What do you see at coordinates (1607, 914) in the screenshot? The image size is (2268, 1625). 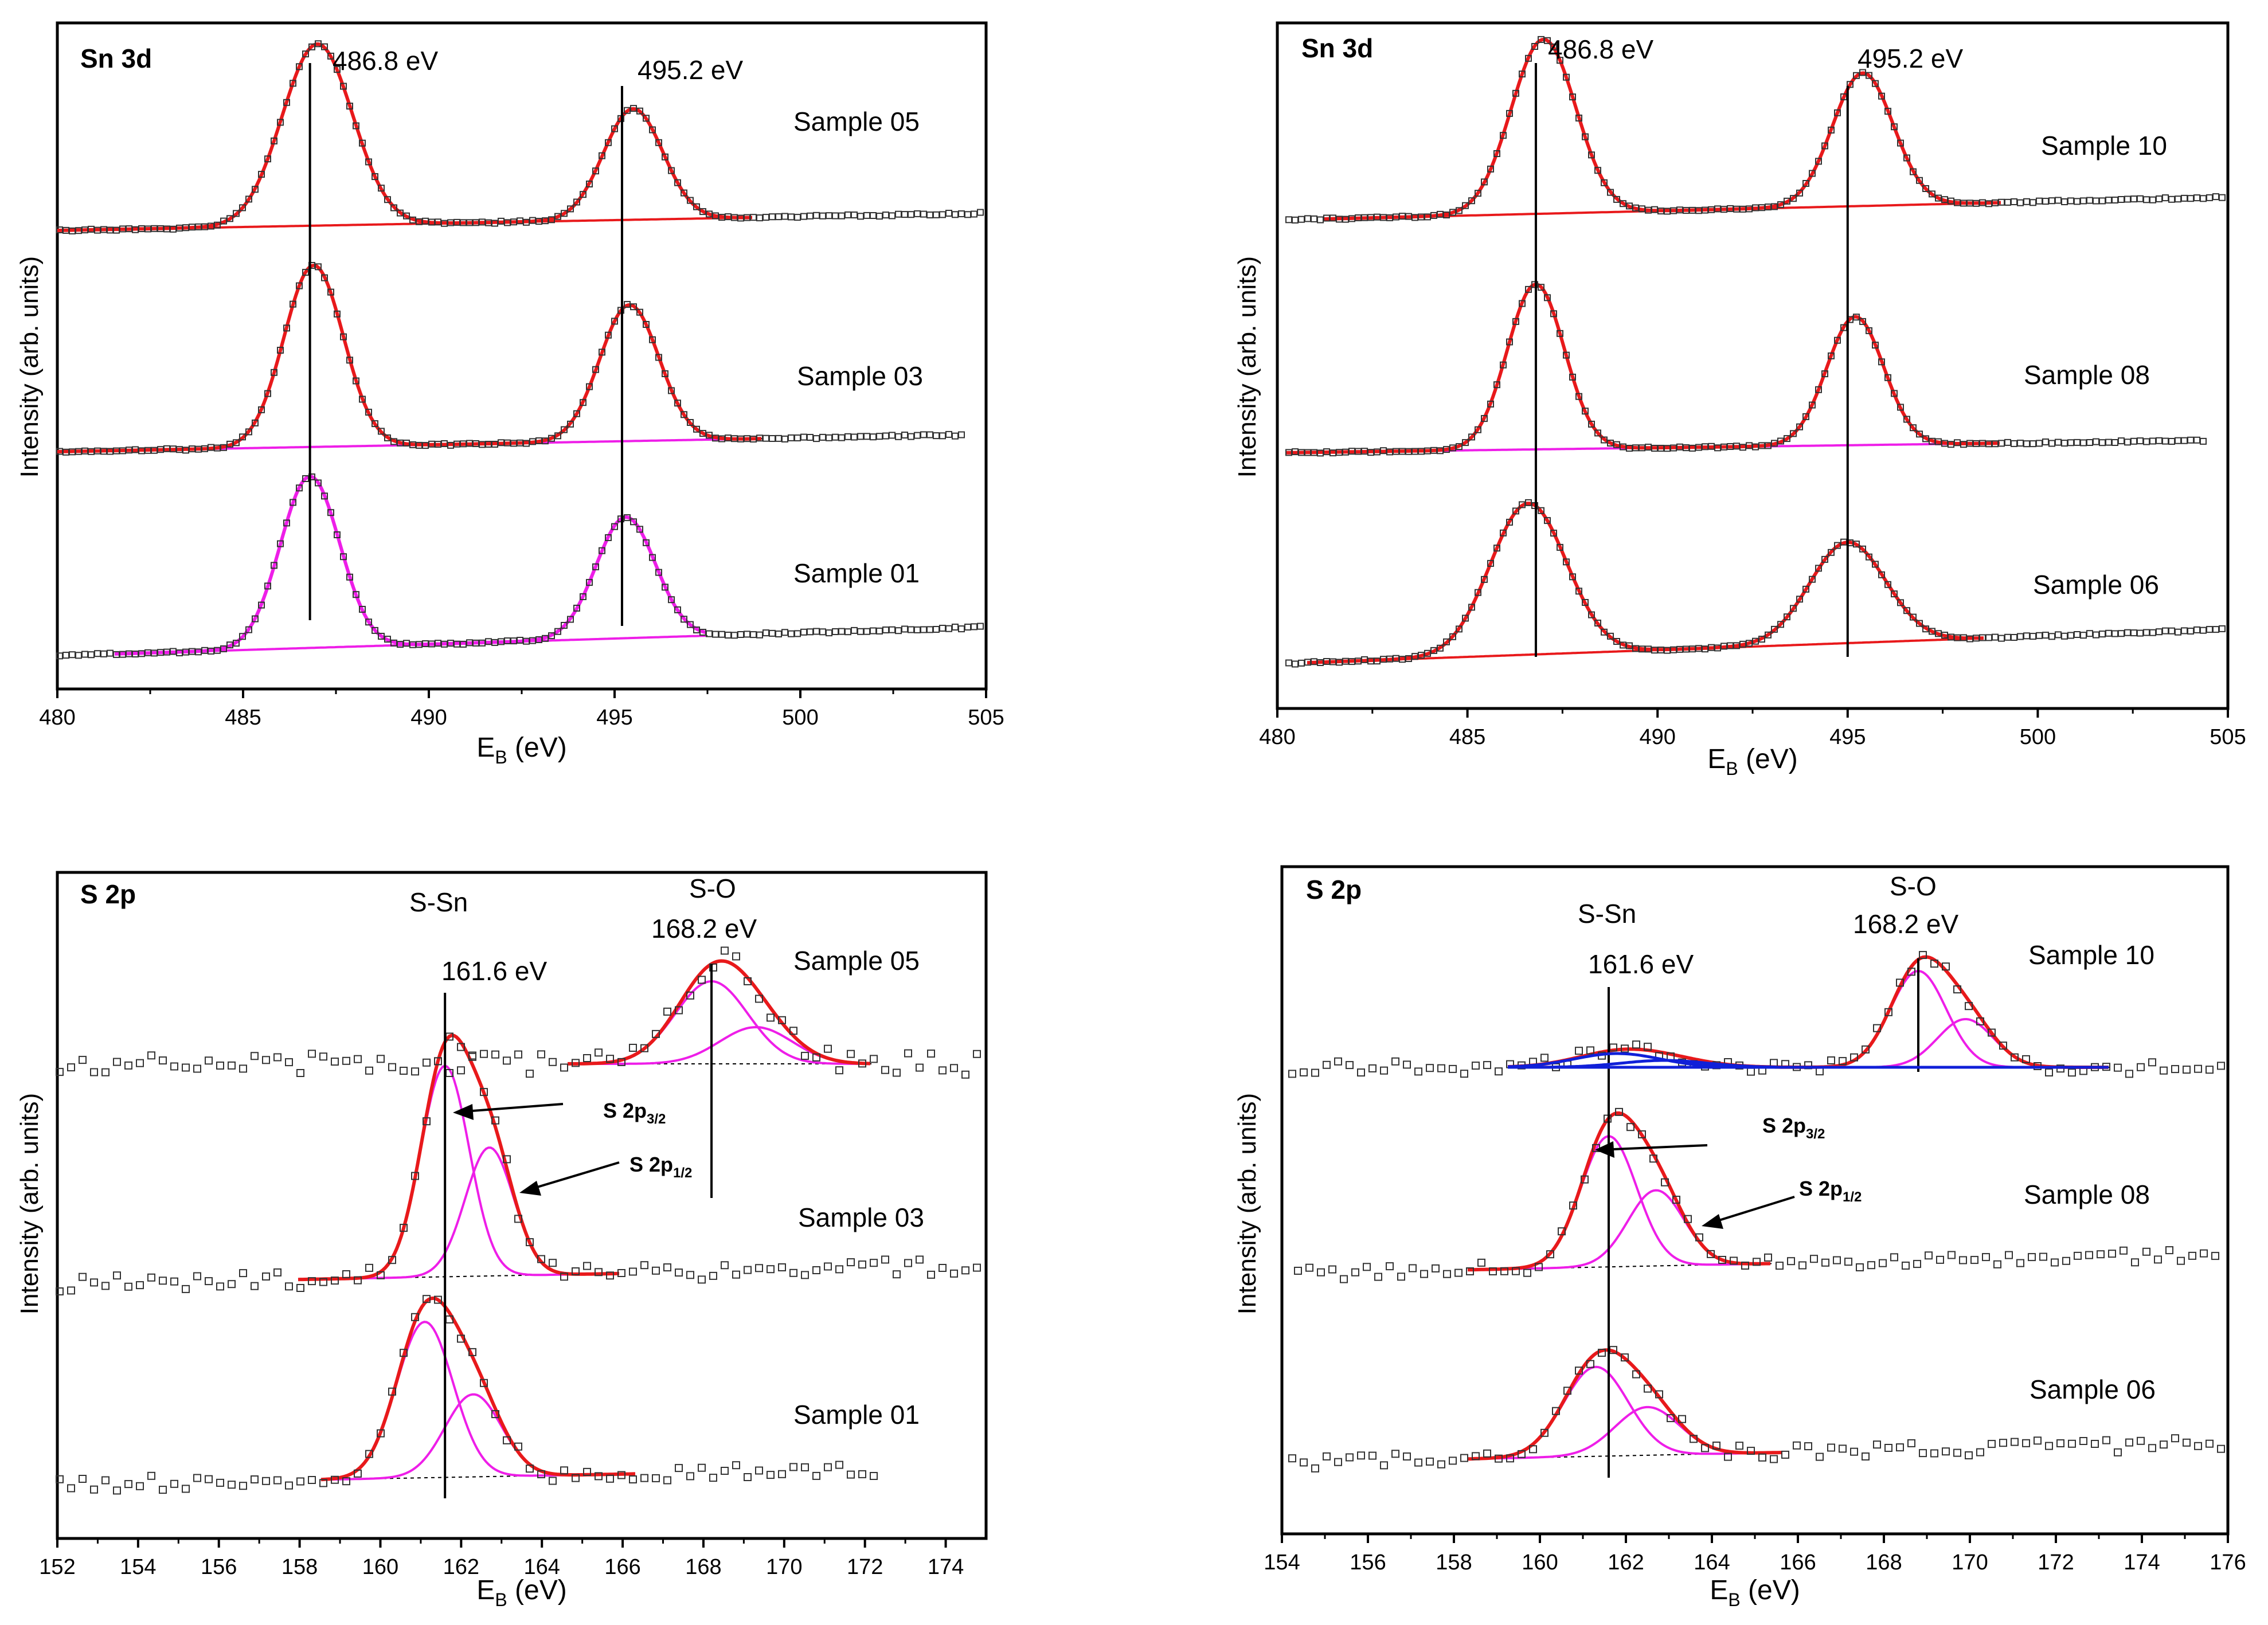 I see `s-sn-label: S-Sn` at bounding box center [1607, 914].